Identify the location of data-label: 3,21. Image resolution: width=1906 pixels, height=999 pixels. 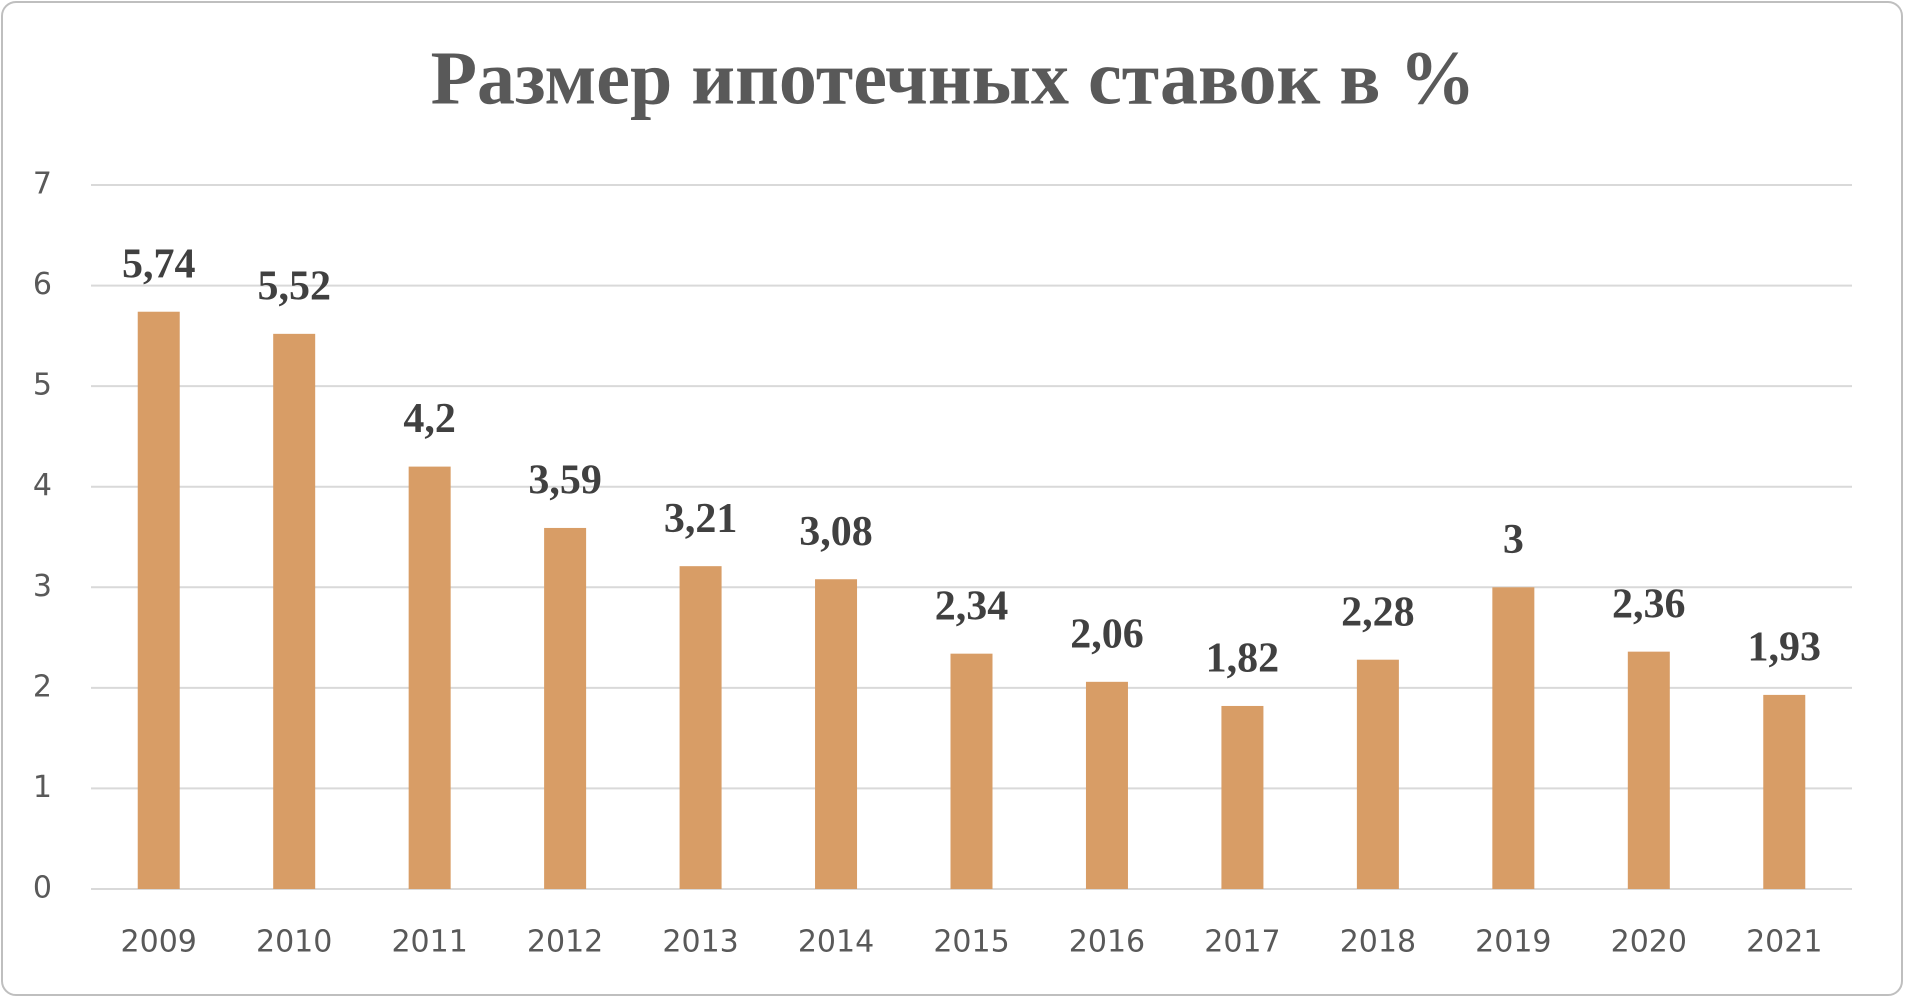
(701, 519).